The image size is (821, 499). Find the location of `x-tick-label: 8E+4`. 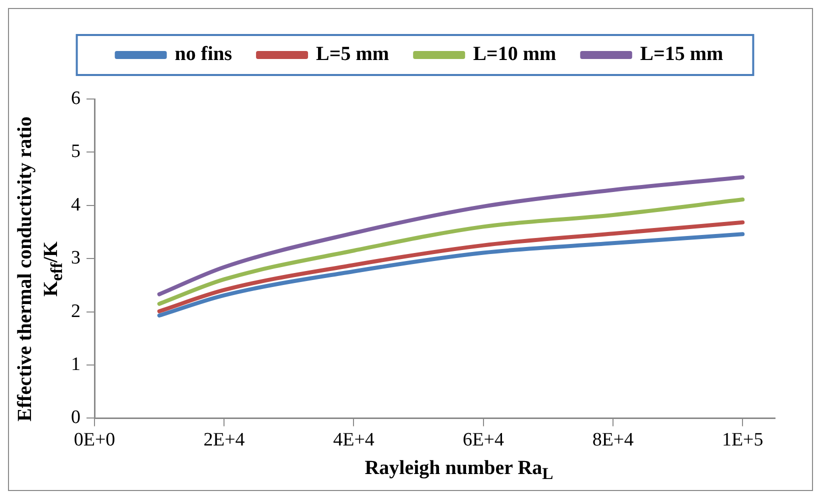

x-tick-label: 8E+4 is located at coordinates (613, 440).